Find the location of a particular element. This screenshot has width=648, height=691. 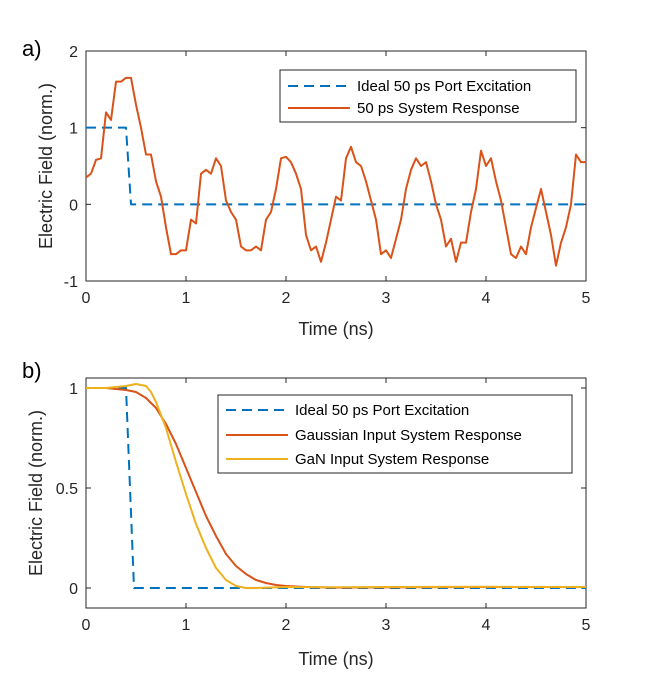

panel-b-ytick-label: 0 is located at coordinates (73, 589).